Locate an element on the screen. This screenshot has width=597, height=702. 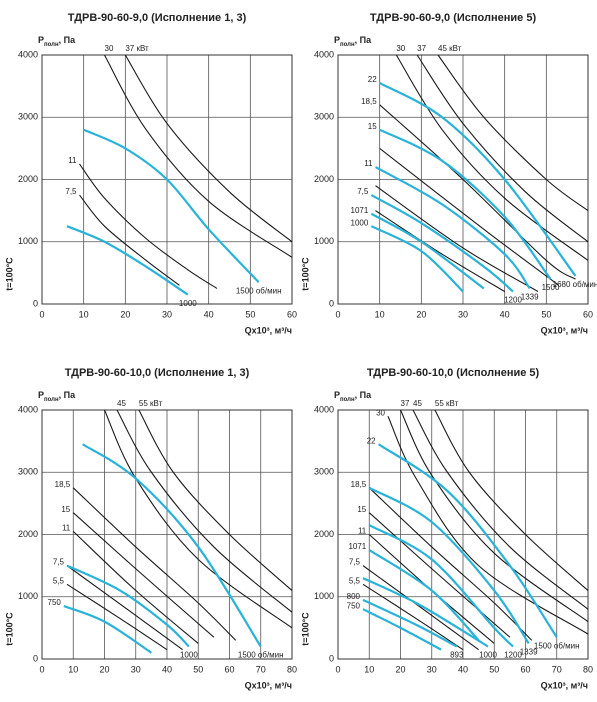
curve-label: 1200 is located at coordinates (513, 655).